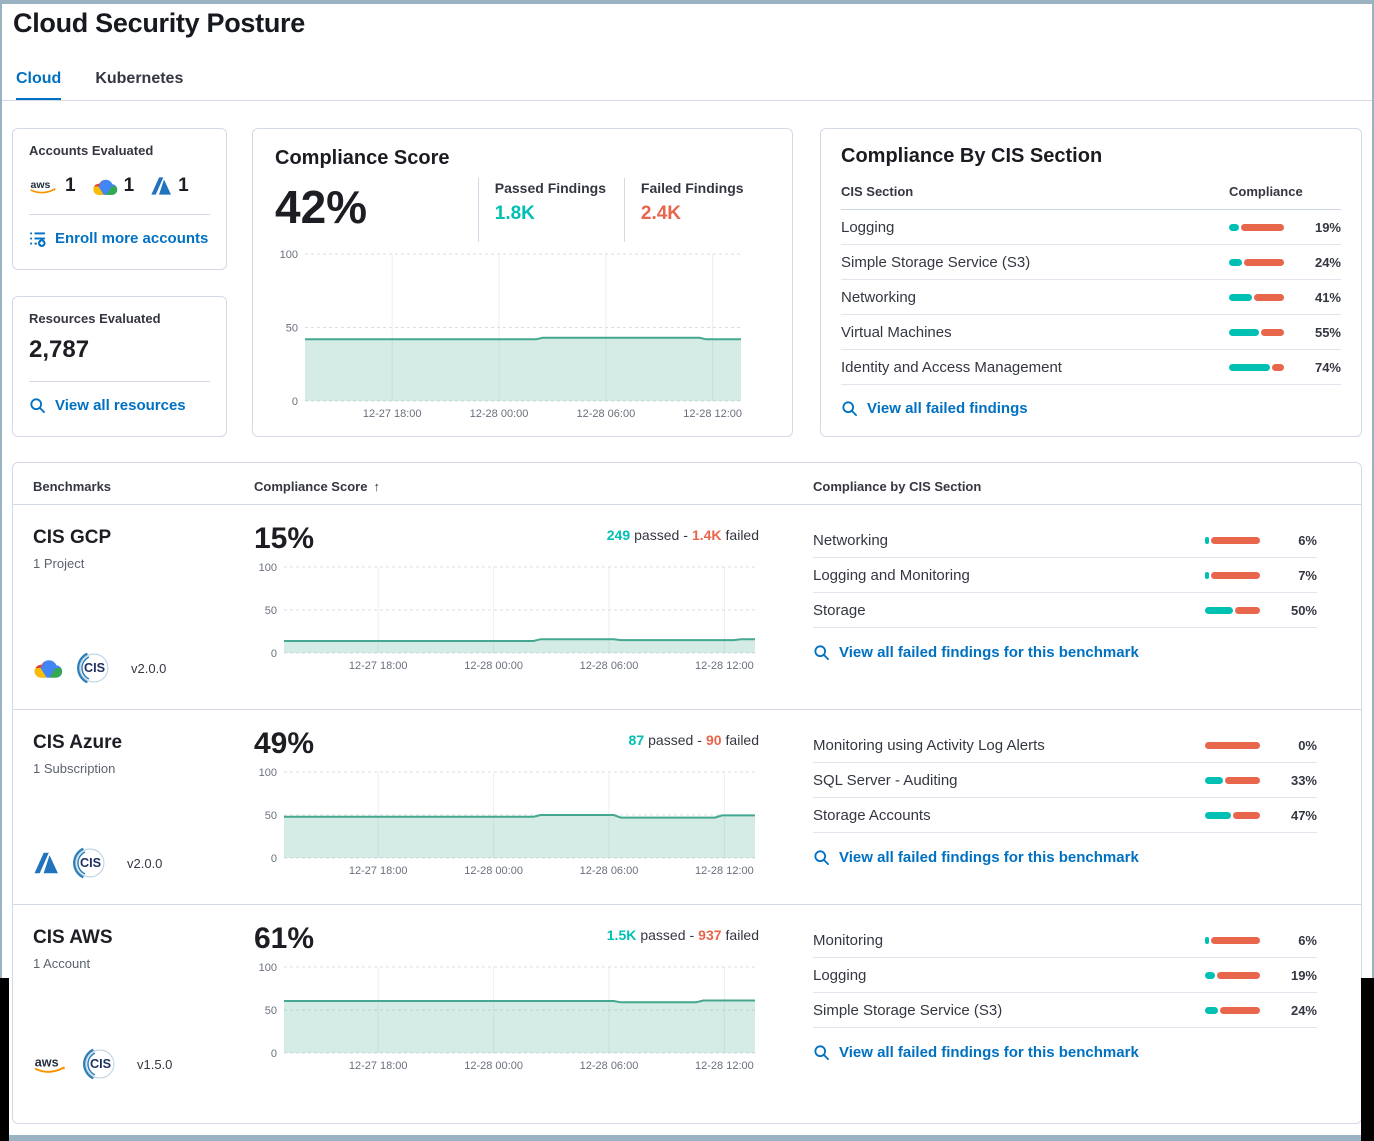 The image size is (1374, 1141). What do you see at coordinates (1091, 262) in the screenshot?
I see `cis-row-s3: Simple Storage Service (S3) 24%` at bounding box center [1091, 262].